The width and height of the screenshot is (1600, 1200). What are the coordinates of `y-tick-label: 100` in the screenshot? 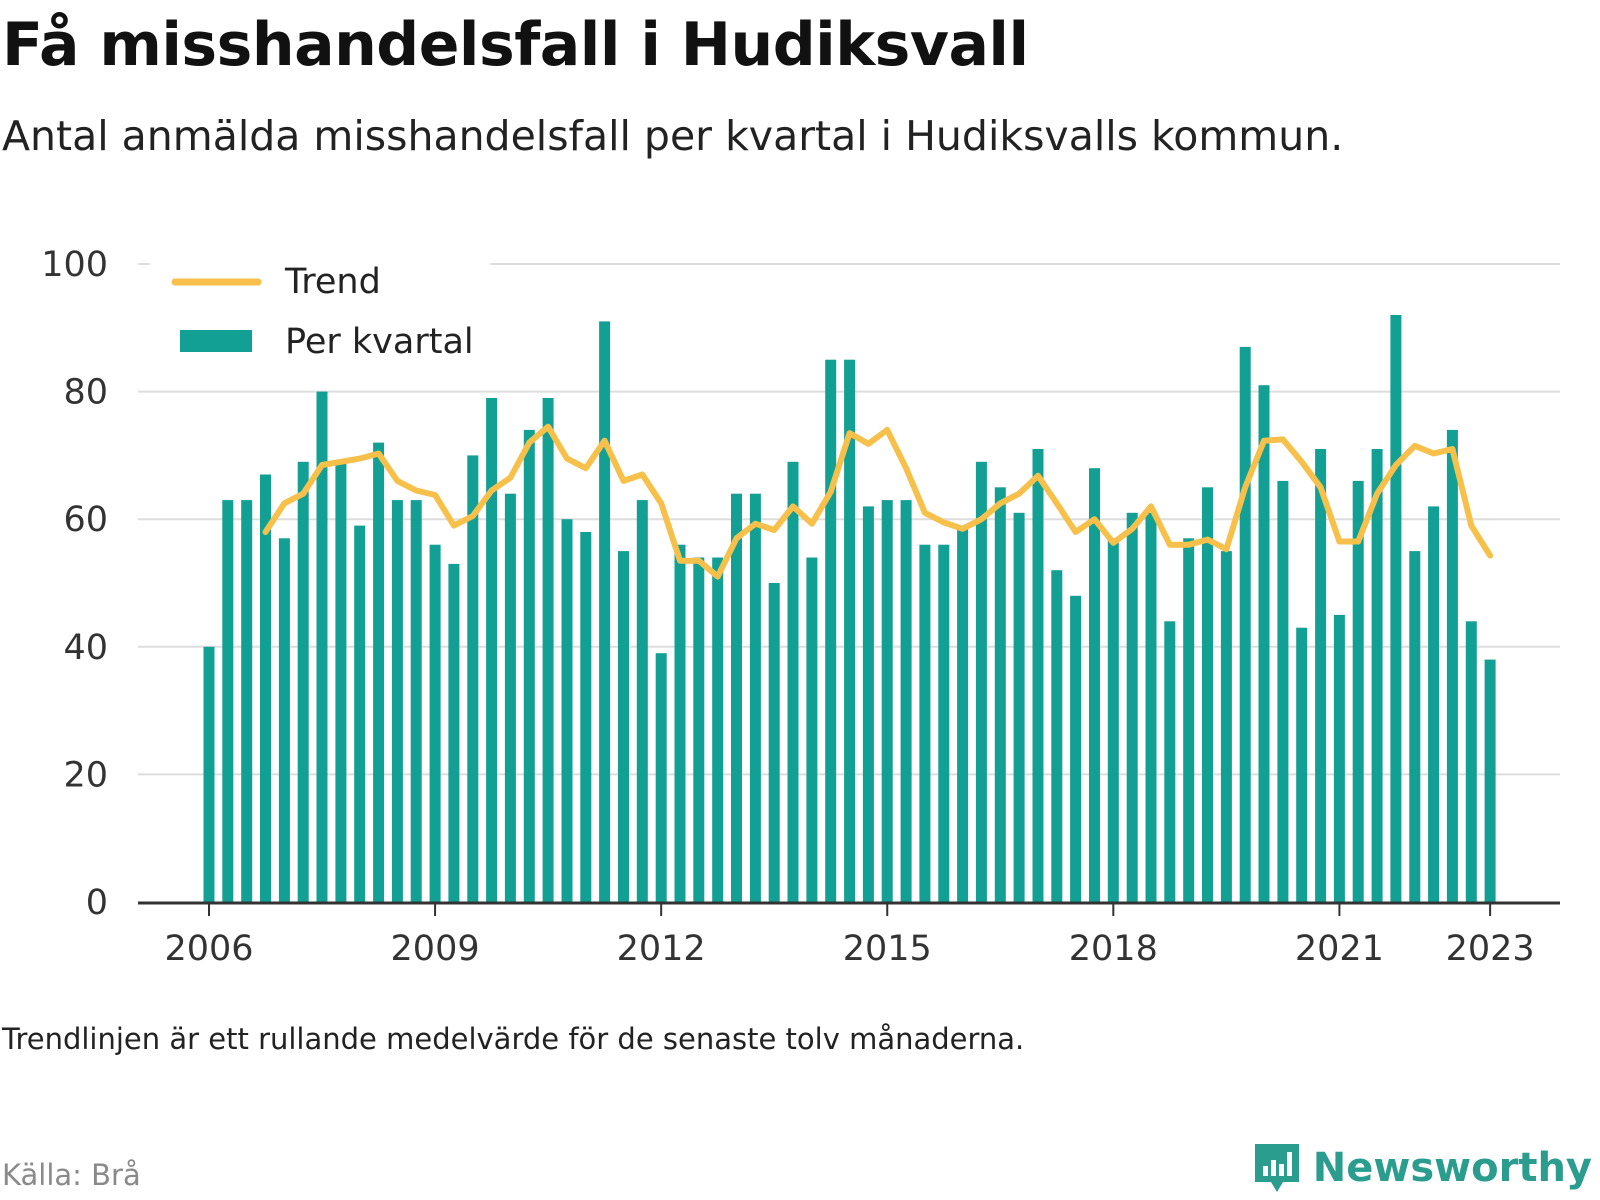 It's located at (74, 265).